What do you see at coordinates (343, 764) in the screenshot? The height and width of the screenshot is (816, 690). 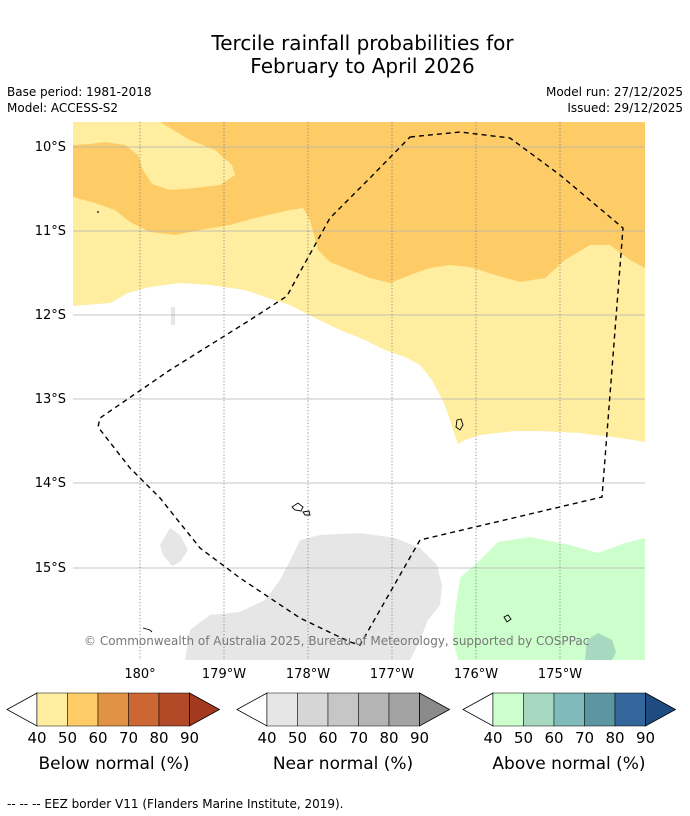 I see `near-normal-label: Near normal (%)` at bounding box center [343, 764].